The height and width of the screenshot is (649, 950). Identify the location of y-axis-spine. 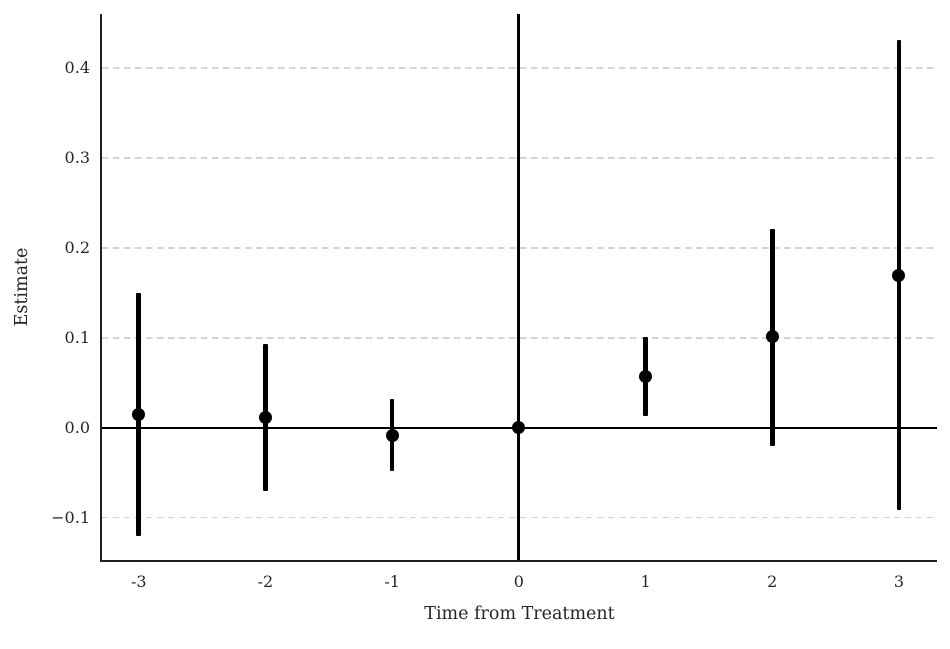
(101, 288).